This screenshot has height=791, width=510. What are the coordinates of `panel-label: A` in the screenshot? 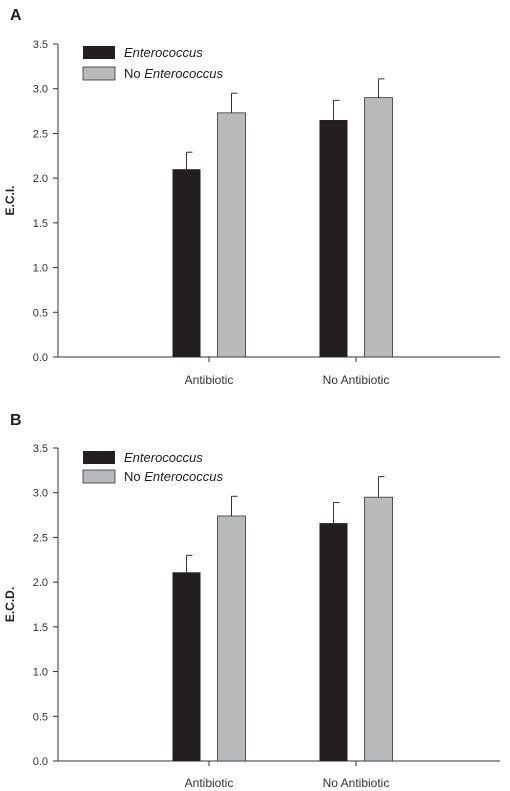 It's located at (16, 15).